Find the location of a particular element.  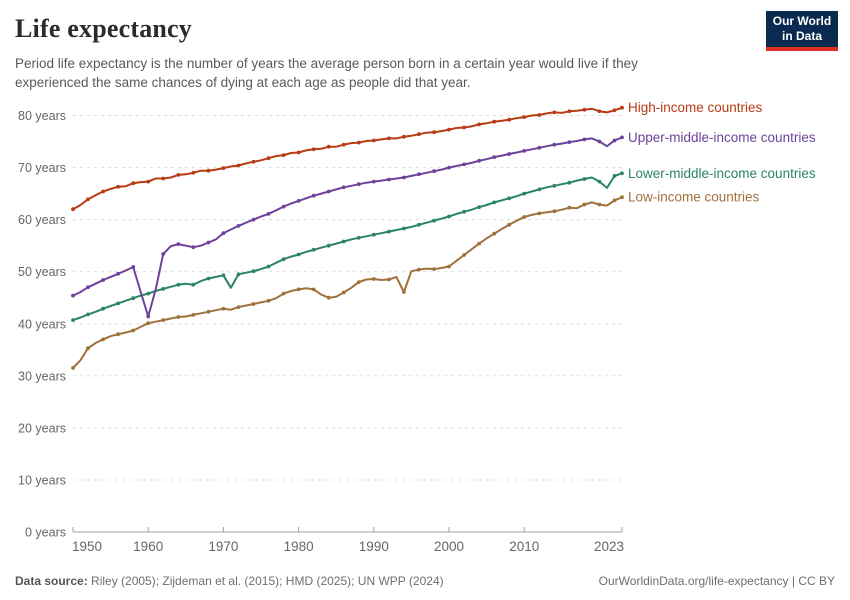

series-line is located at coordinates (347, 158).